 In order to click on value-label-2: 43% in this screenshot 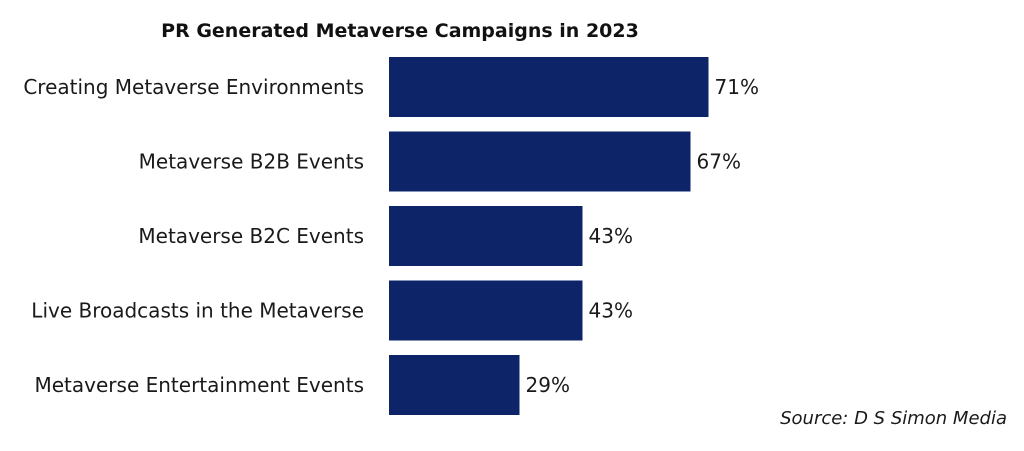, I will do `click(611, 236)`.